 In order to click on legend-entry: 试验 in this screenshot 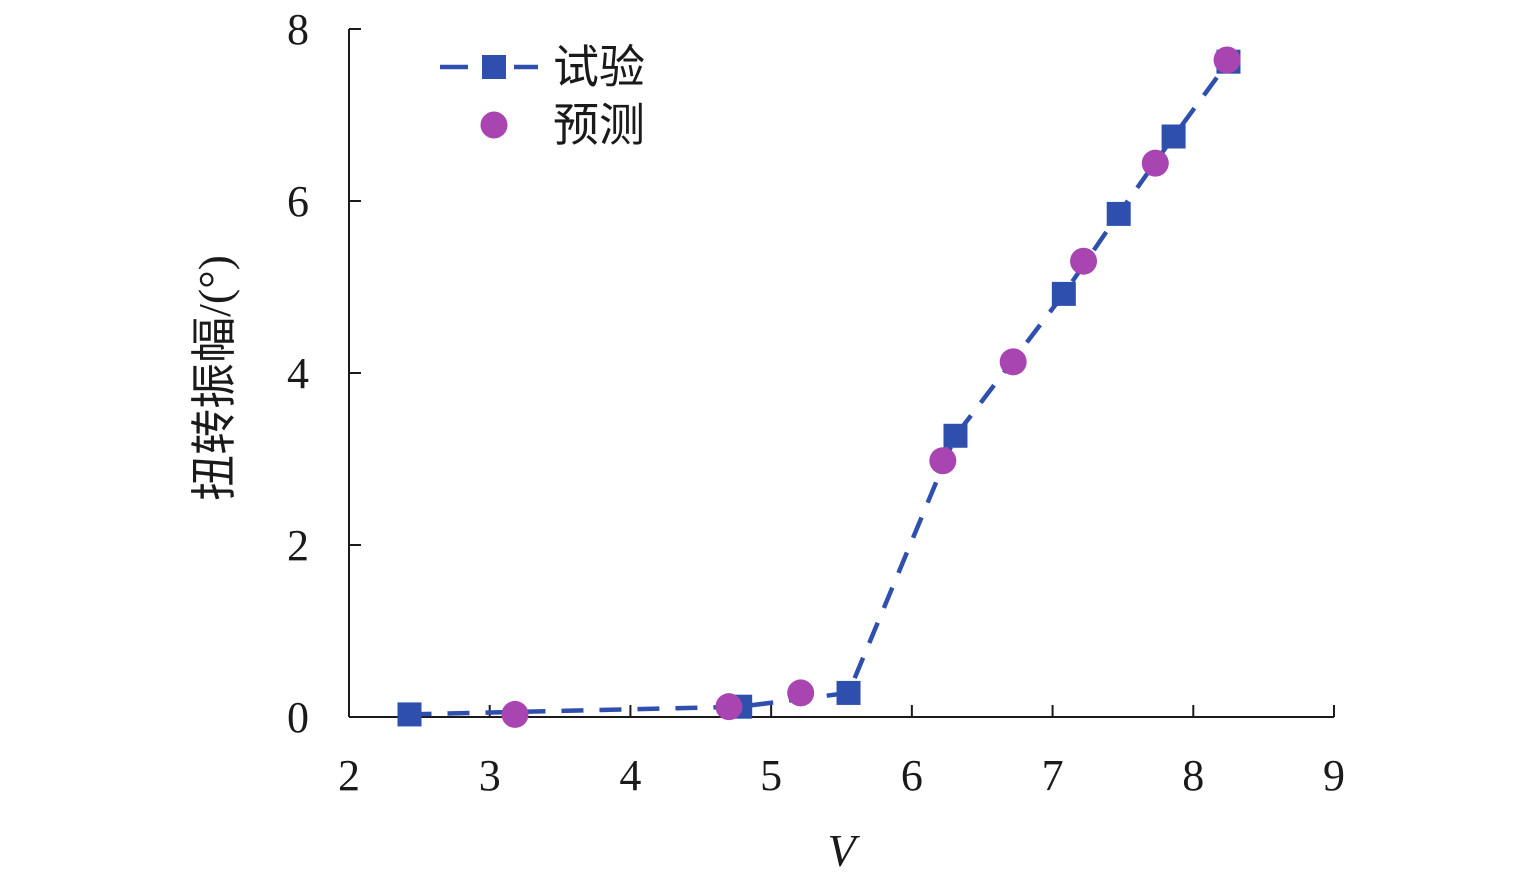, I will do `click(542, 67)`.